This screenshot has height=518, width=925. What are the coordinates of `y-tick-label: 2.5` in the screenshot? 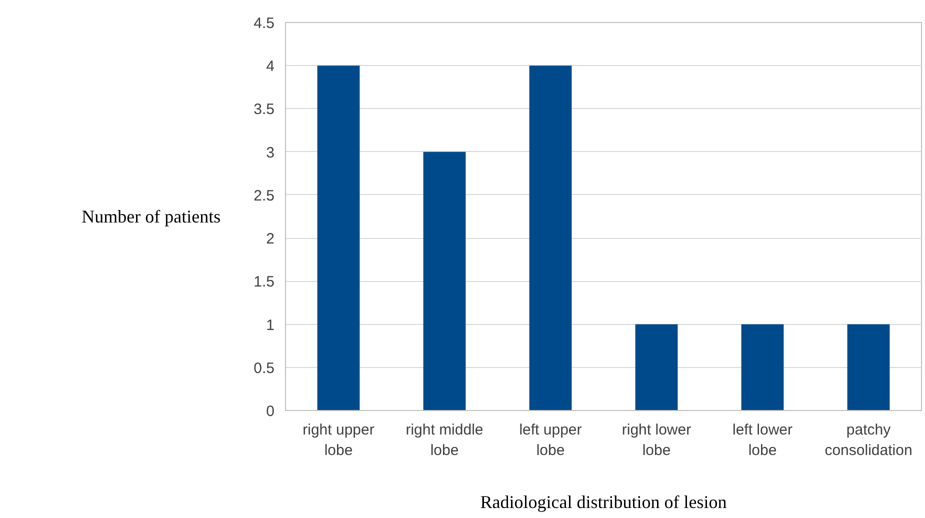 It's located at (264, 195).